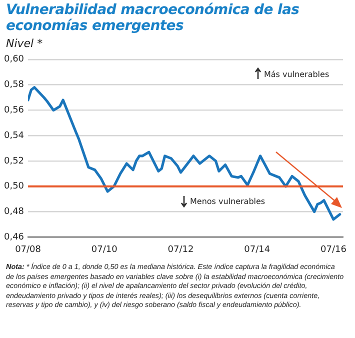 The width and height of the screenshot is (355, 338). I want to click on y-tick-label: 0,50, so click(14, 187).